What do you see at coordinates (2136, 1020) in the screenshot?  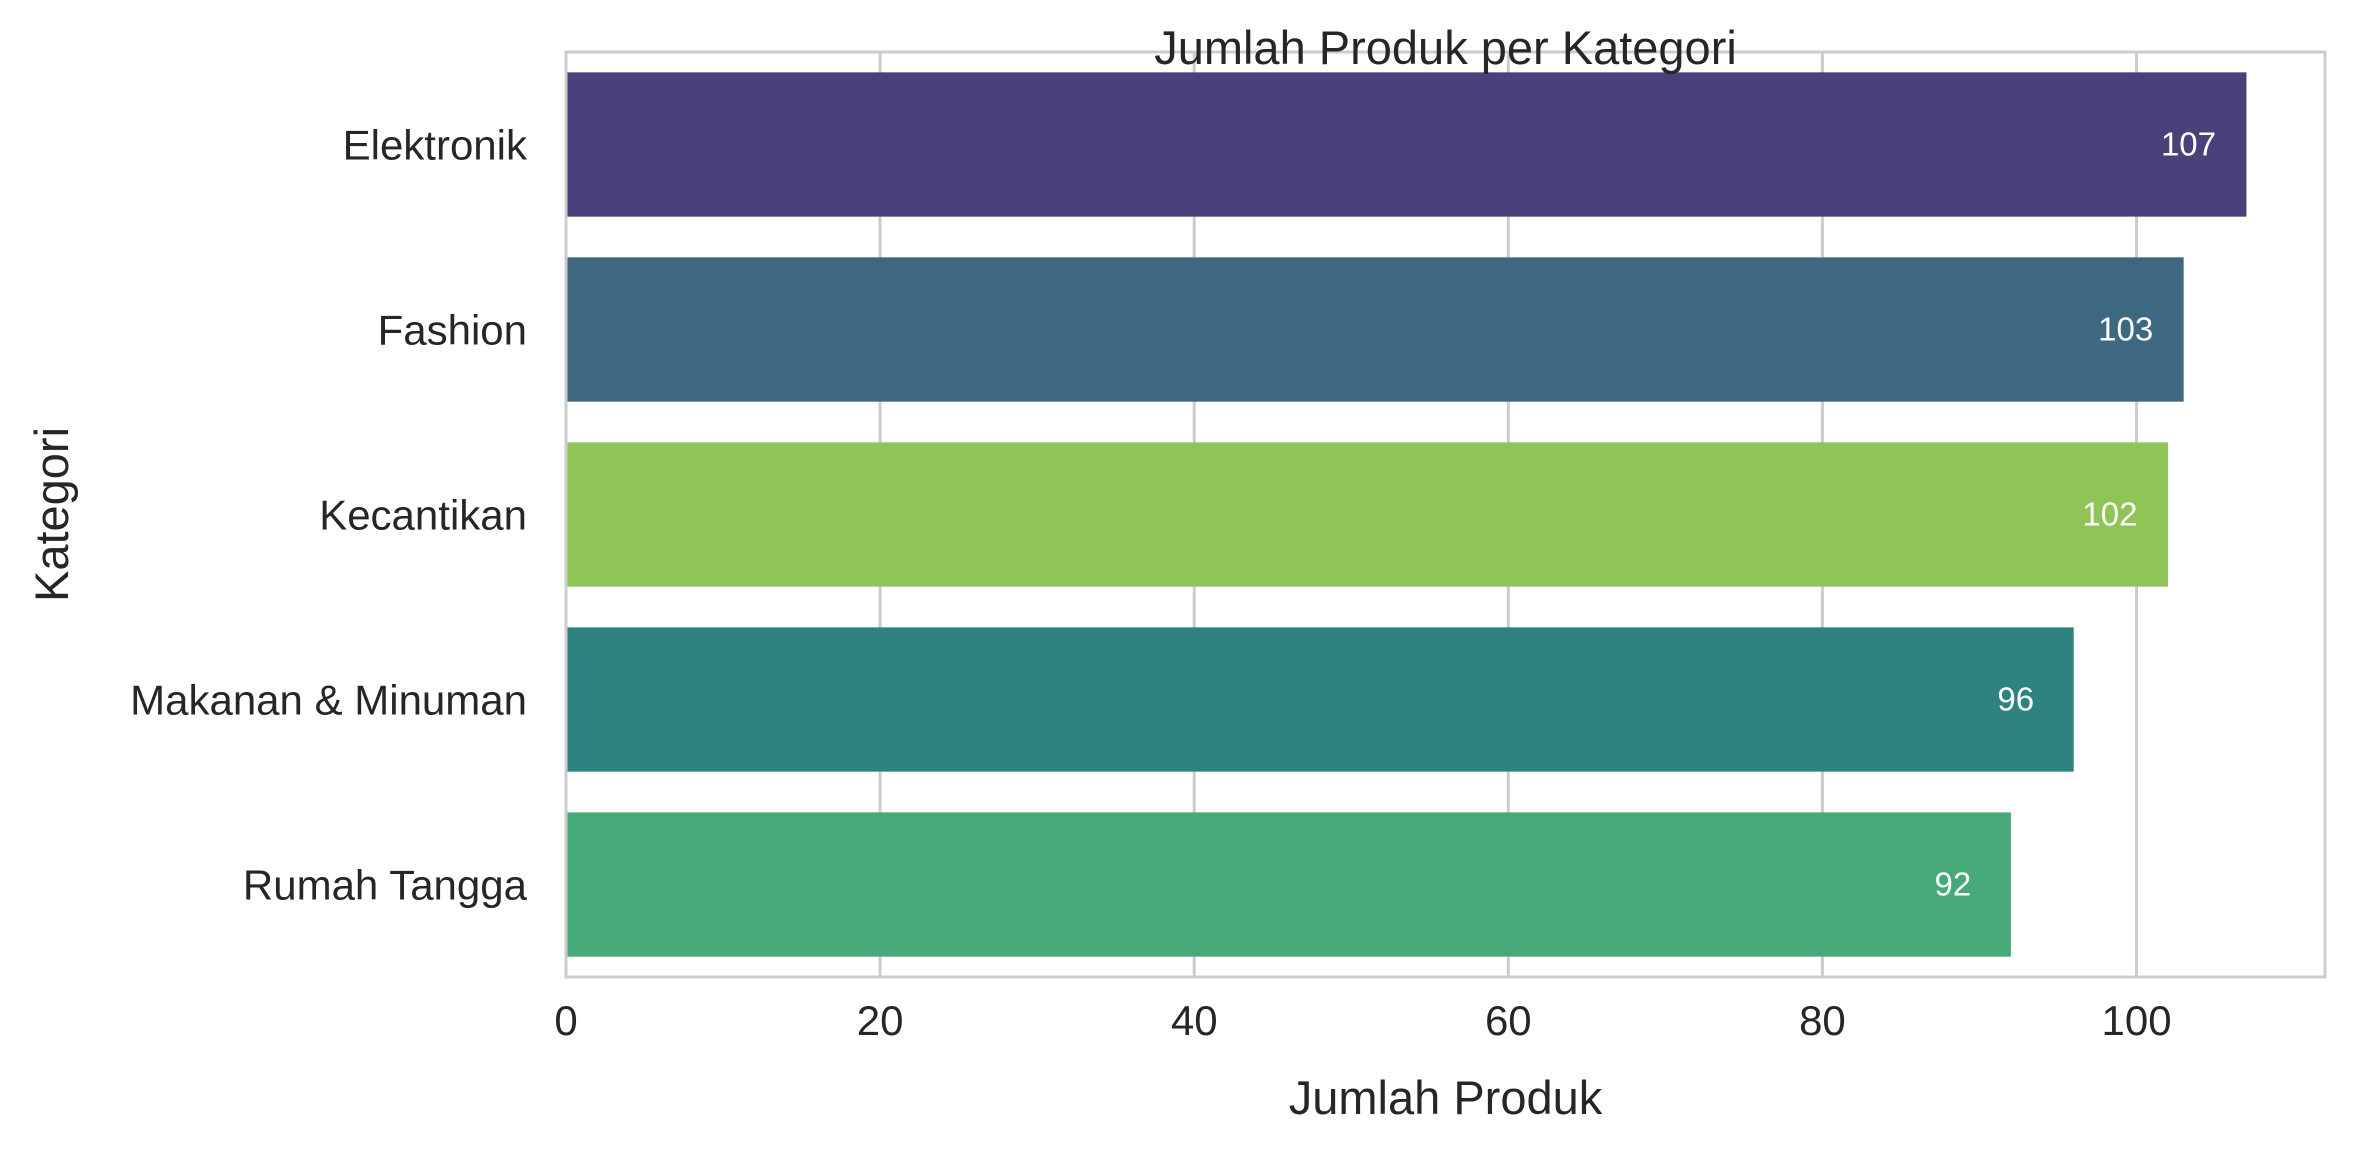 I see `x-tick-label: 100` at bounding box center [2136, 1020].